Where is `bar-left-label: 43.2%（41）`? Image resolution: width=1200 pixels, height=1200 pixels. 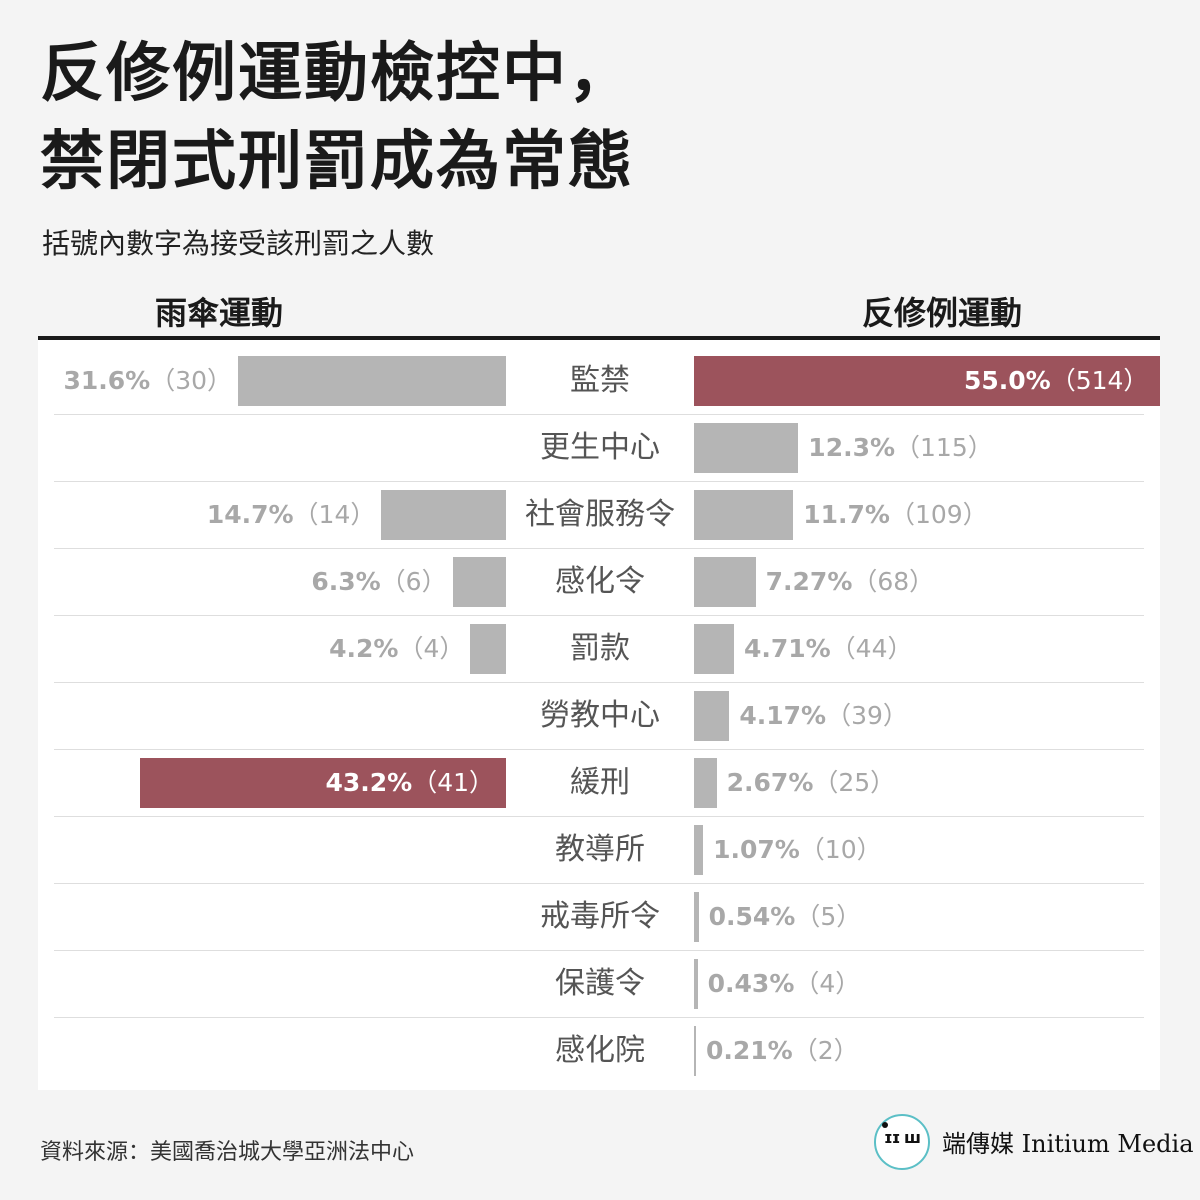
bar-left-label: 43.2%（41） is located at coordinates (409, 783).